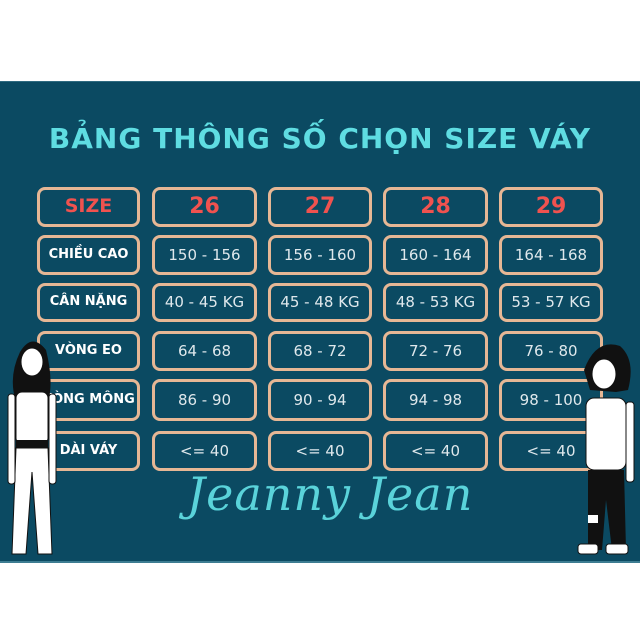  I want to click on size-header-26: 26, so click(204, 207).